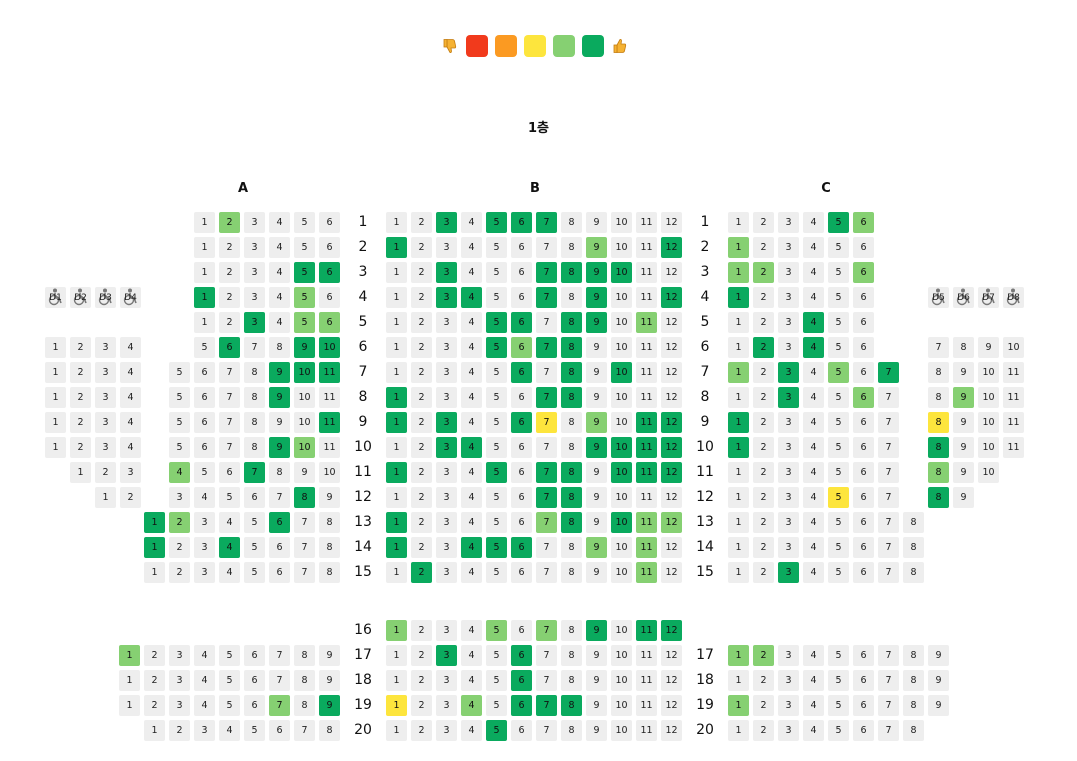 This screenshot has height=761, width=1077. Describe the element at coordinates (988, 447) in the screenshot. I see `seat-c-outer-10-10: 10` at that location.